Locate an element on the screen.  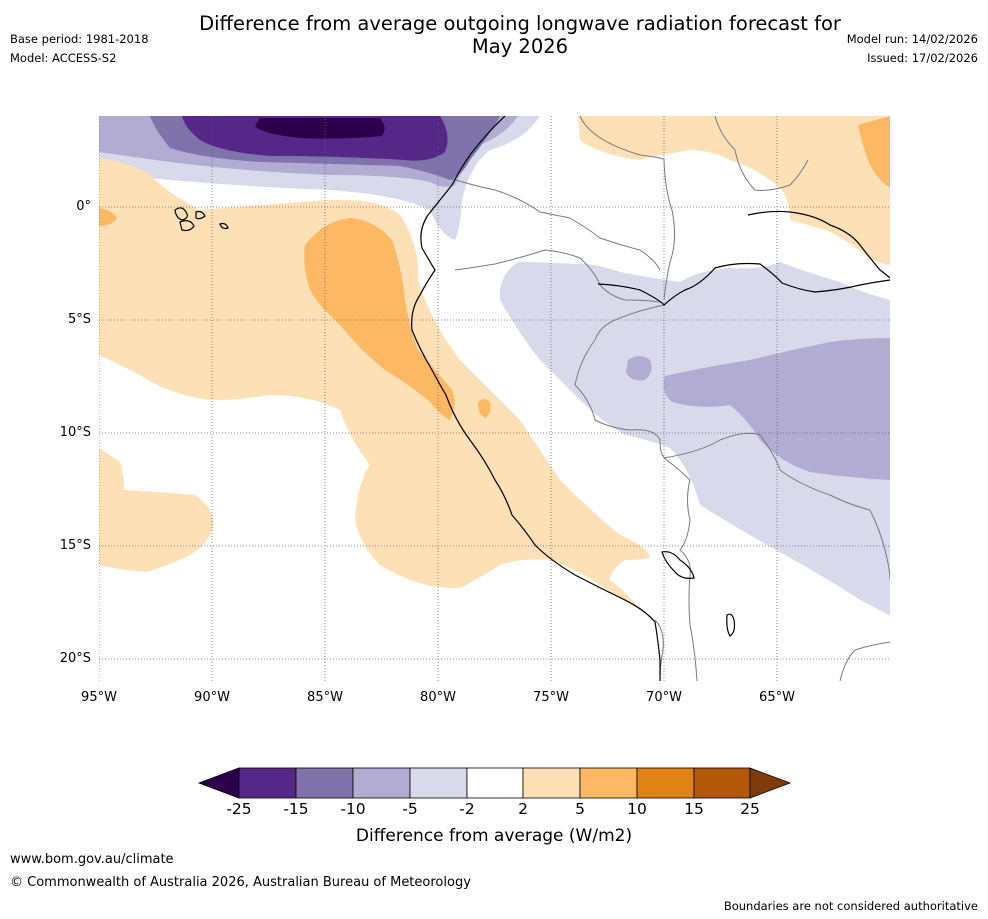
colorbar-tick-1: -25 is located at coordinates (239, 809).